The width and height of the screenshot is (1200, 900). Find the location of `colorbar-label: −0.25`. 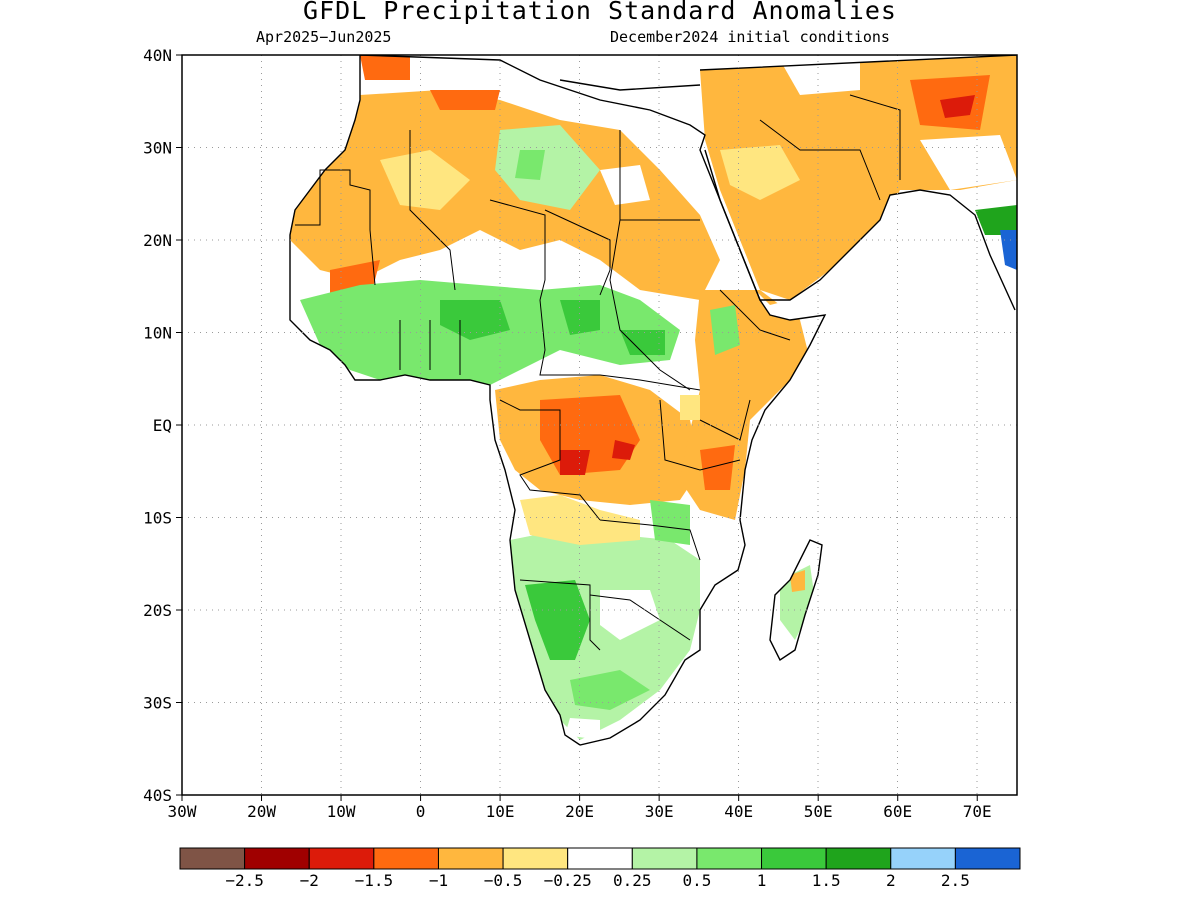

colorbar-label: −0.25 is located at coordinates (568, 880).